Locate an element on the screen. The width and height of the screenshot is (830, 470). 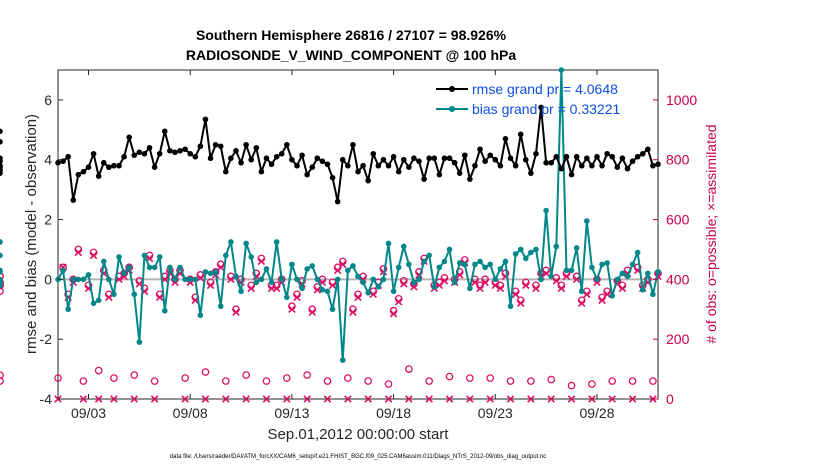
y-right-axis-label: # of obs: o=possible; ×=assimilated is located at coordinates (711, 233).